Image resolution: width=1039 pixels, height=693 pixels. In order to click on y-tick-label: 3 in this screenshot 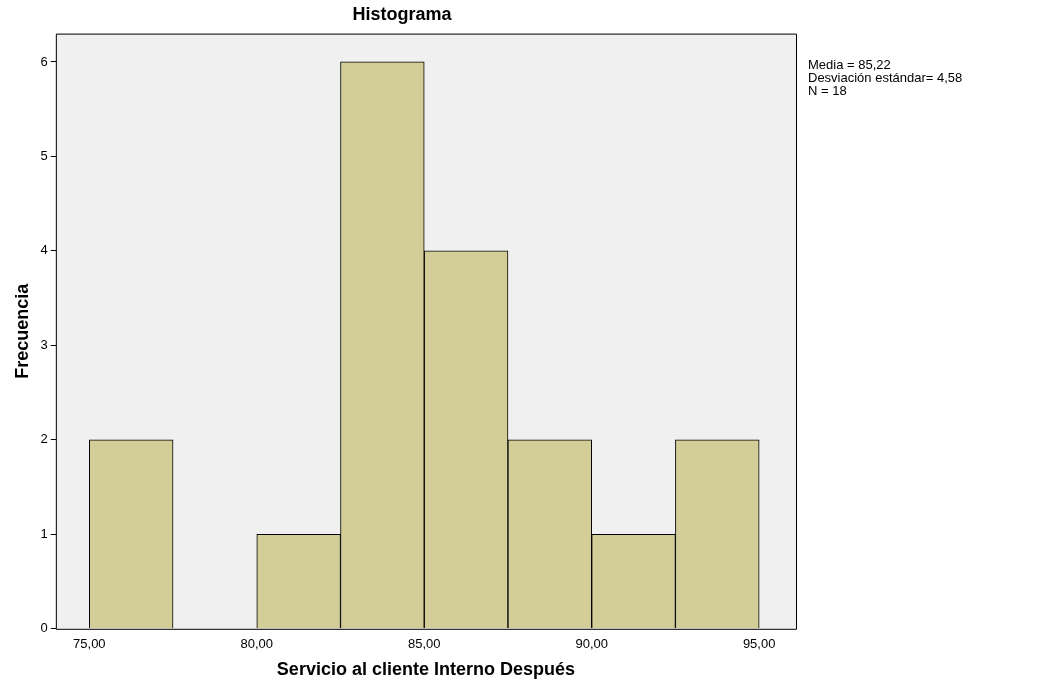, I will do `click(44, 344)`.